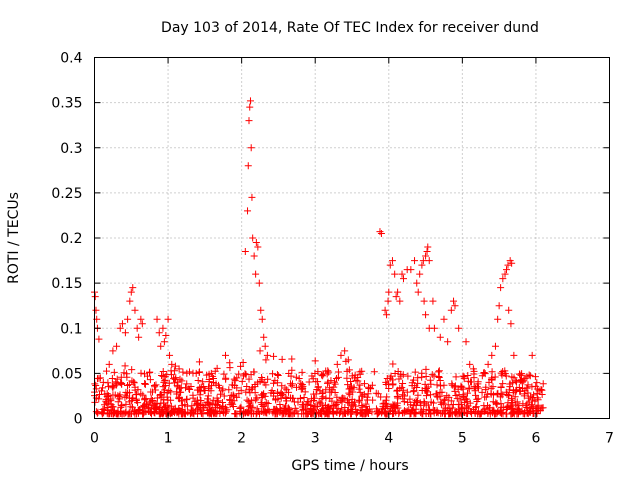 Image resolution: width=640 pixels, height=485 pixels. Describe the element at coordinates (66, 284) in the screenshot. I see `y-tick-label: 0.15` at that location.